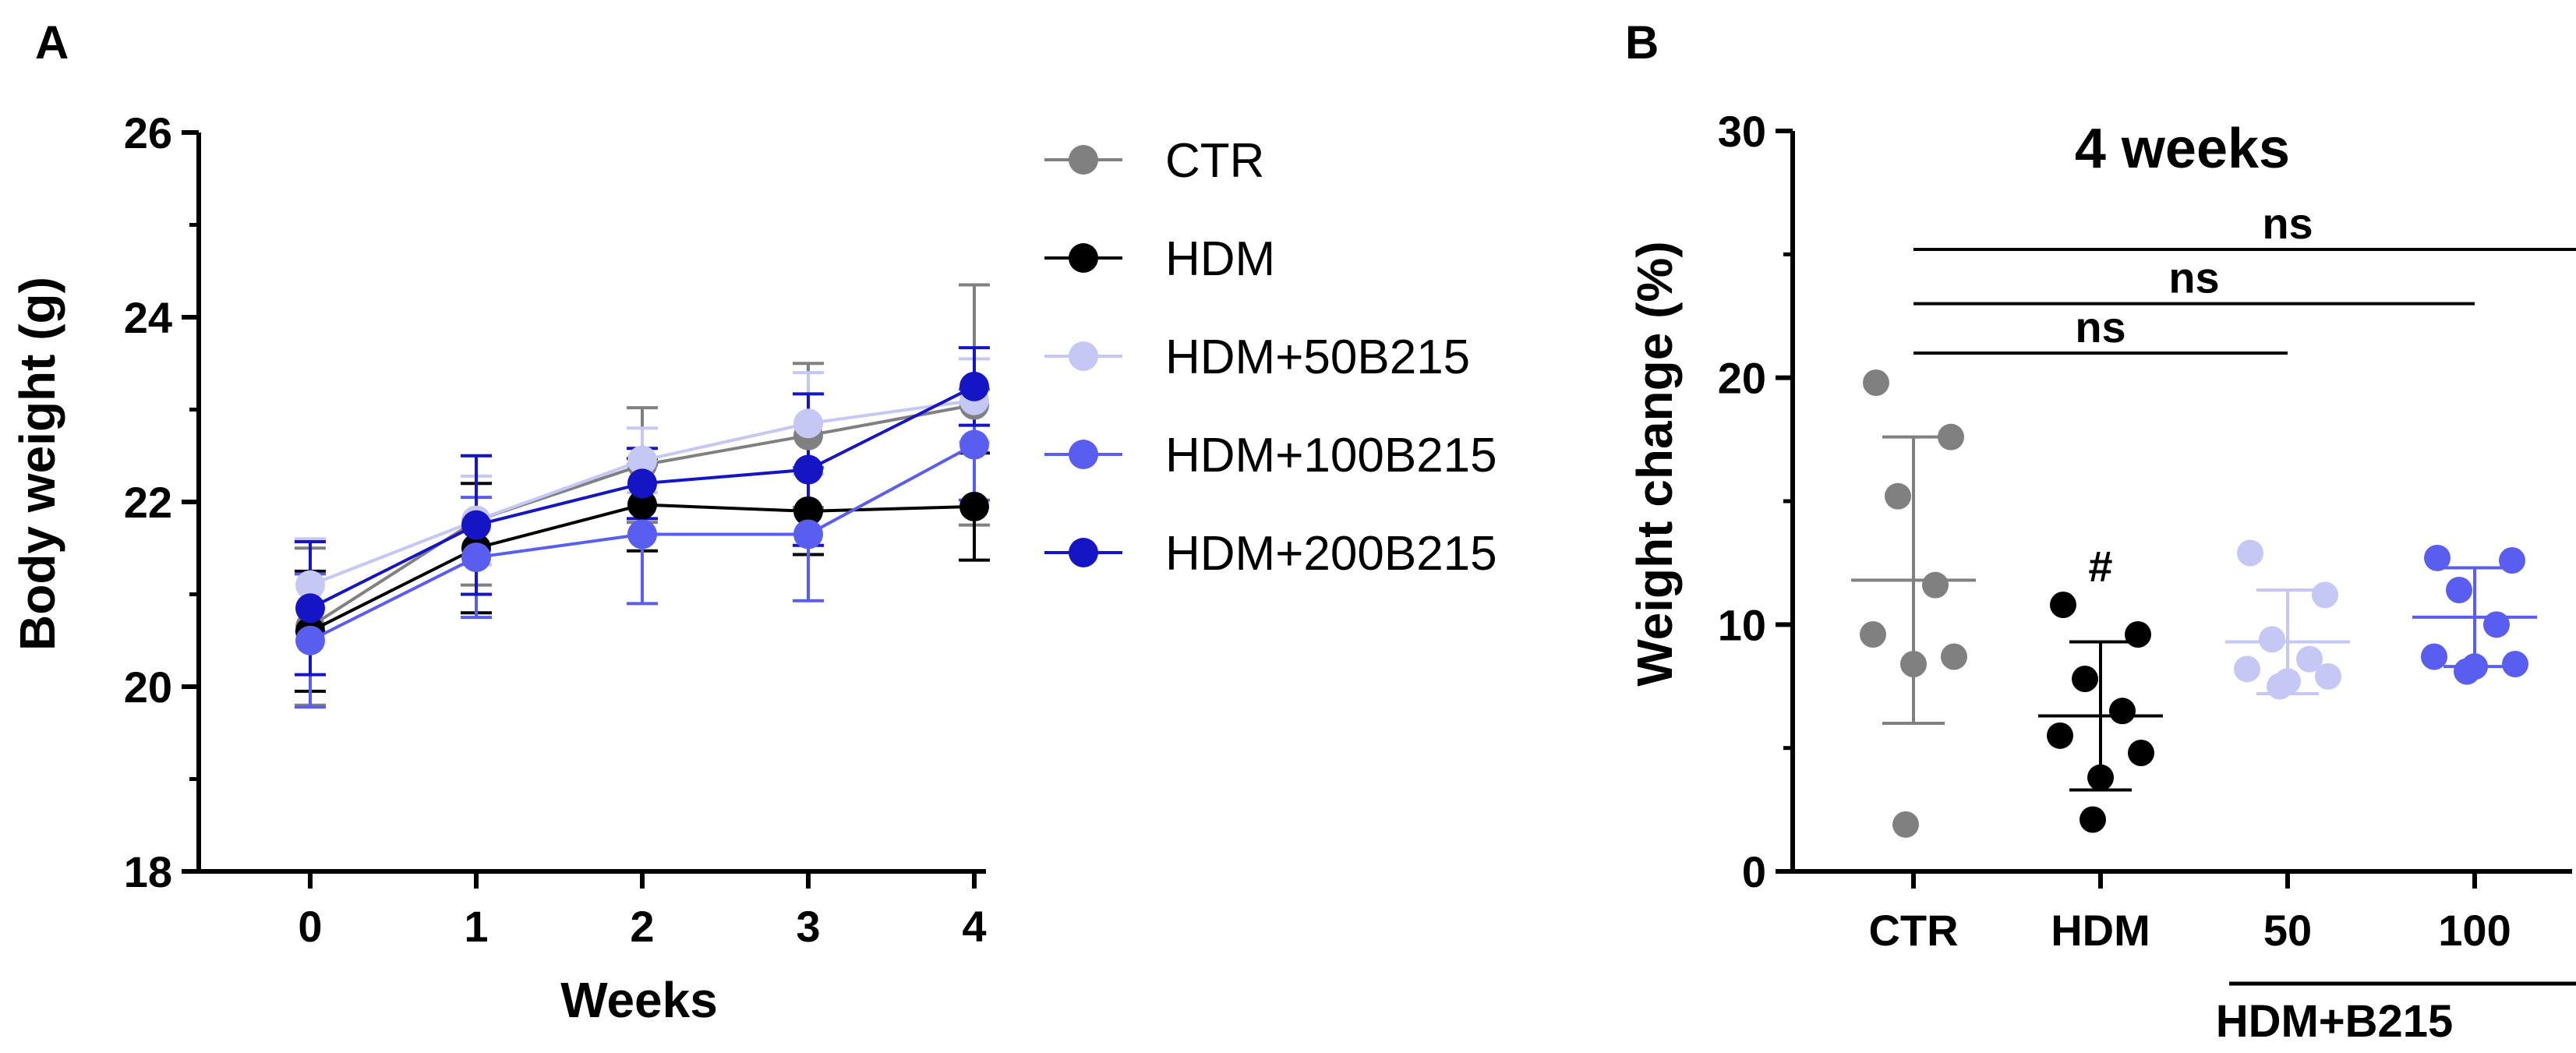  What do you see at coordinates (2335, 1021) in the screenshot?
I see `chart-b-group-label: HDM+B215` at bounding box center [2335, 1021].